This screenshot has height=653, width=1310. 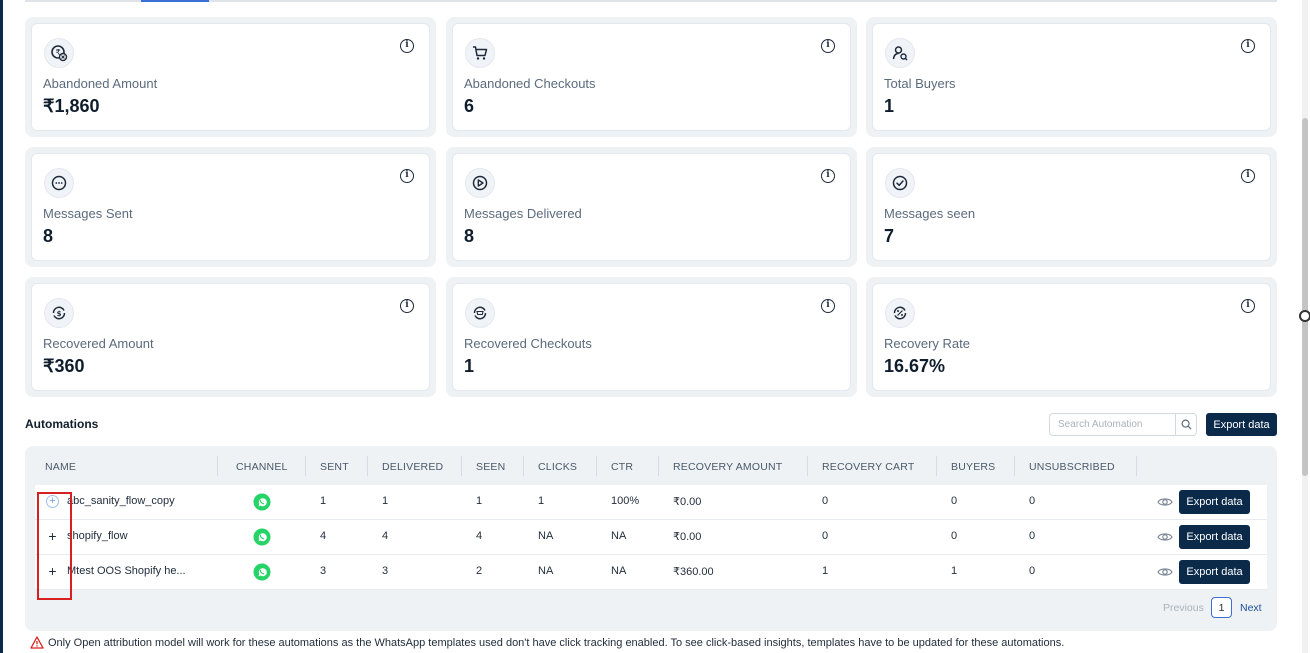 I want to click on column-header-unsubscribed: UNSUBSCRIBED, so click(x=1072, y=467).